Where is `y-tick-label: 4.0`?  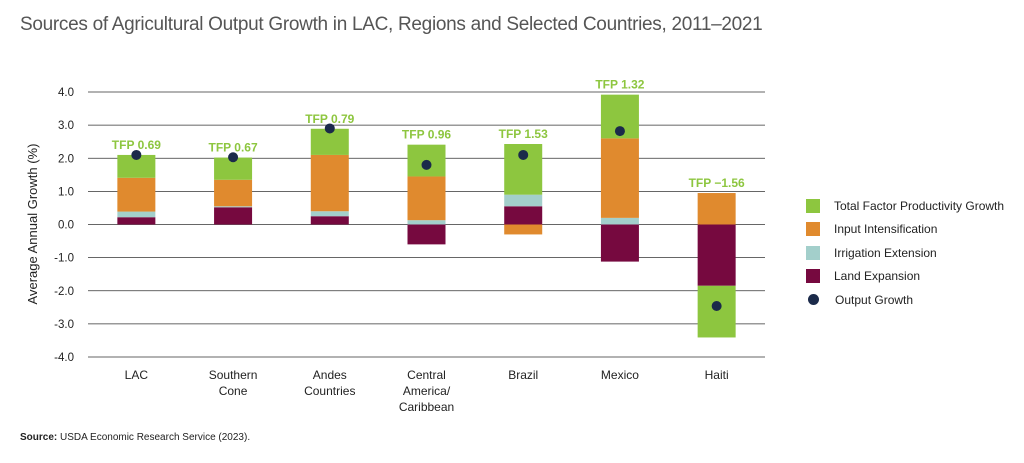 y-tick-label: 4.0 is located at coordinates (66, 93).